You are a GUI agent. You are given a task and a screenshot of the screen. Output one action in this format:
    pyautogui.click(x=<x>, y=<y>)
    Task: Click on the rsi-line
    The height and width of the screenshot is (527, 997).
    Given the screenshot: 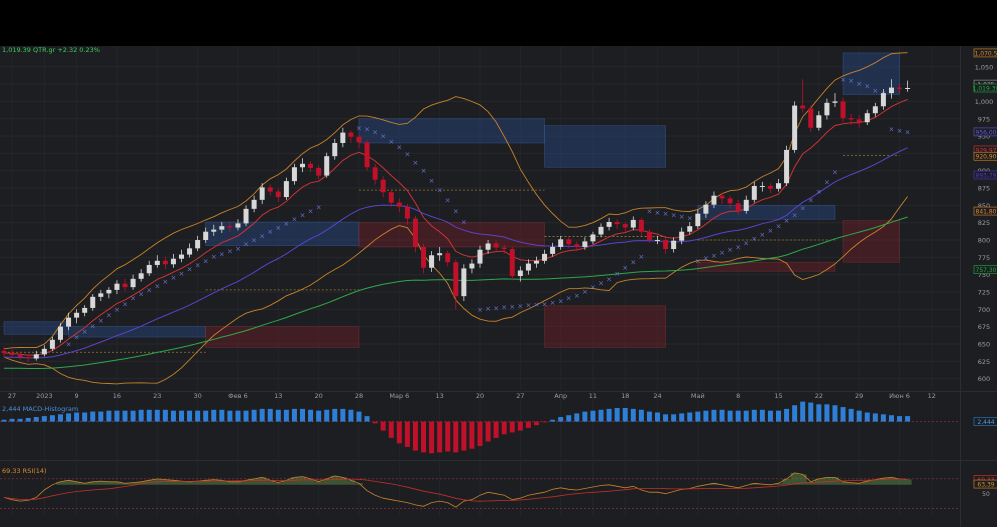 What is the action you would take?
    pyautogui.click(x=455, y=490)
    